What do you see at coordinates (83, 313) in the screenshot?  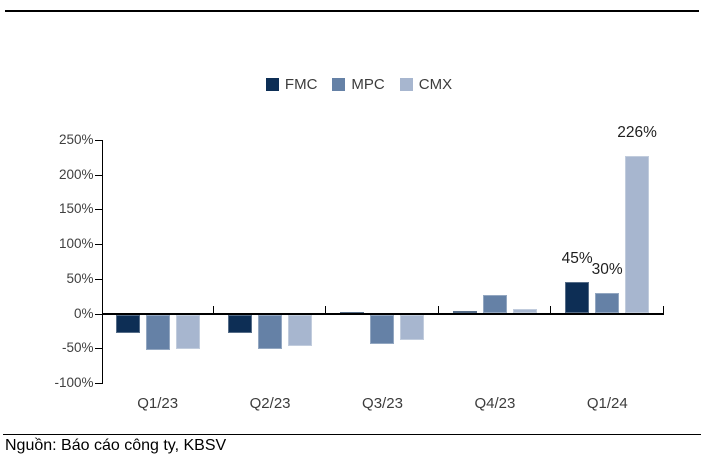 I see `y-tick-label: 0%` at bounding box center [83, 313].